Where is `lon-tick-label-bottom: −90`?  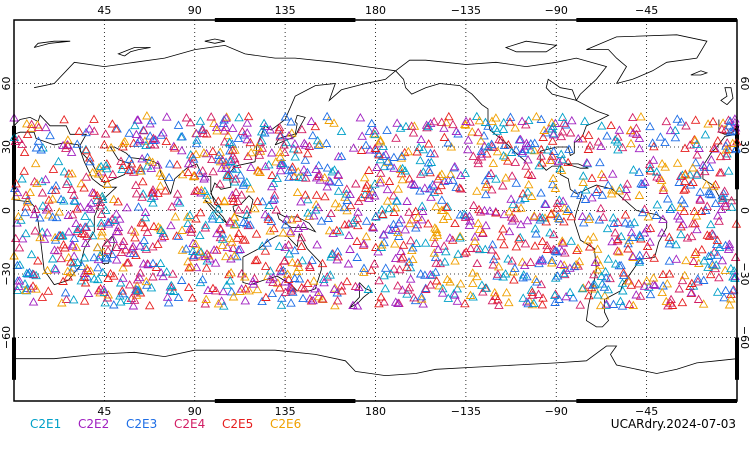
lon-tick-label-bottom: −90 is located at coordinates (556, 411).